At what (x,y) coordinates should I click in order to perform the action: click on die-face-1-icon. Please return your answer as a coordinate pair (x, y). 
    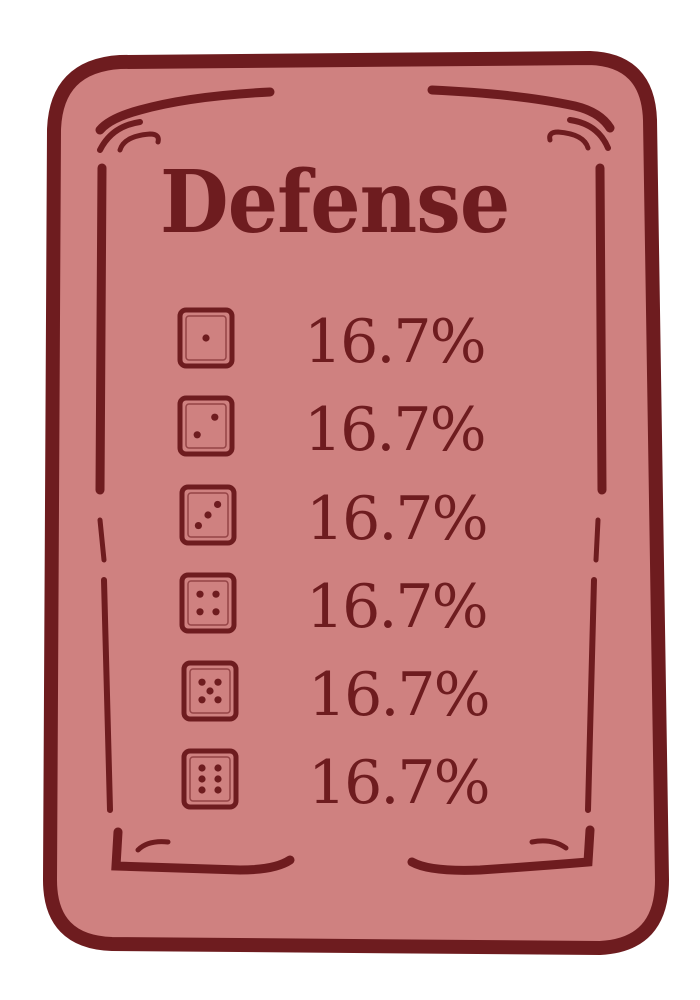
    Looking at the image, I should click on (206, 338).